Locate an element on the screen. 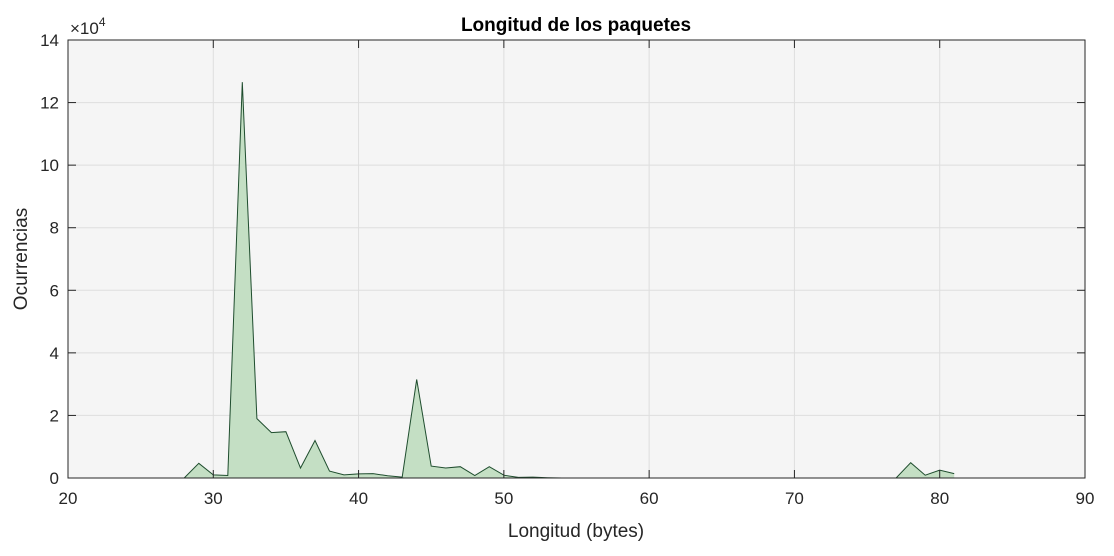  y-tick-label: 2 is located at coordinates (54, 415).